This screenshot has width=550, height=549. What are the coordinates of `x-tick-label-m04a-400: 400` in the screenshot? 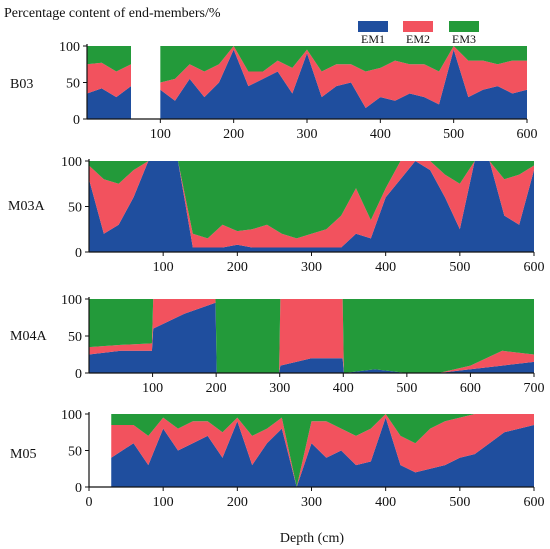 It's located at (343, 388).